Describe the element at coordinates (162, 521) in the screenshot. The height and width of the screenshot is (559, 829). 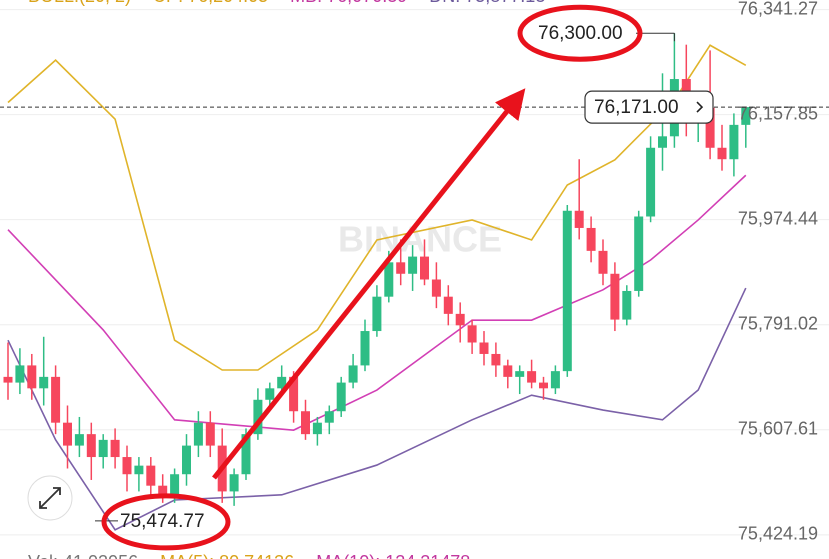
I see `low-label: 75,474.77` at that location.